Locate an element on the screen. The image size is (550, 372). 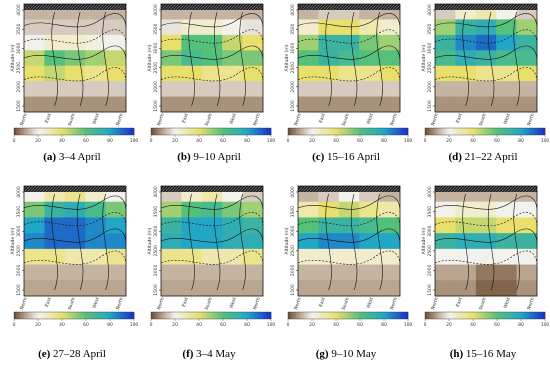
colorbar-tick-label: 40 is located at coordinates (336, 325).